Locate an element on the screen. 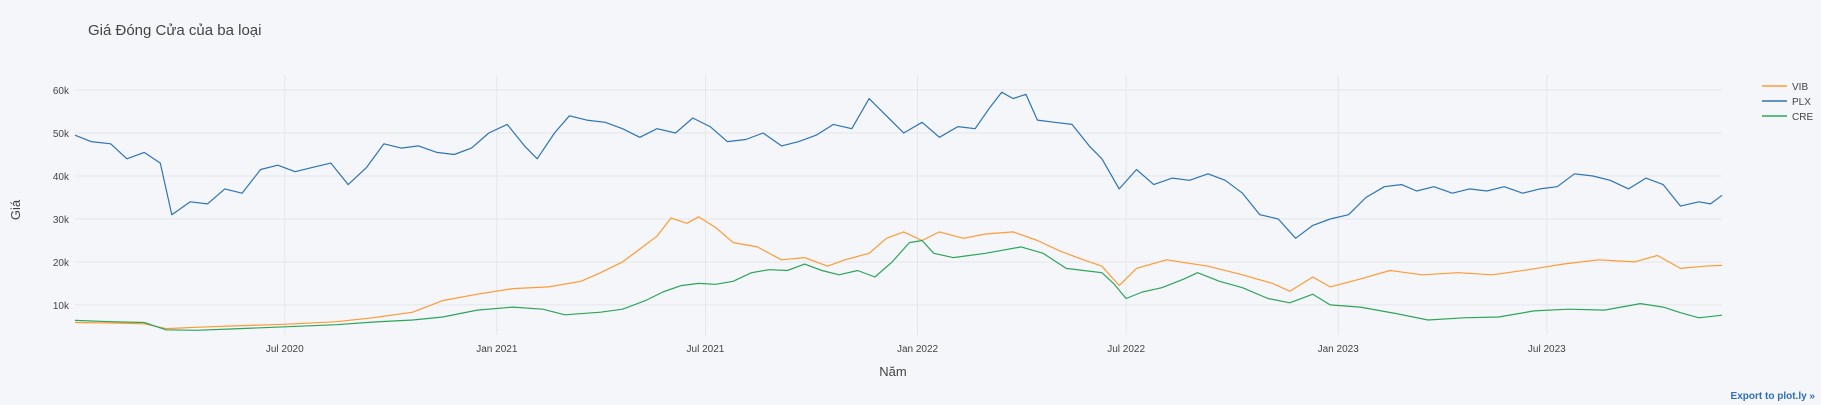 The image size is (1821, 405). x-tick-label: Jan 2023 is located at coordinates (1339, 349).